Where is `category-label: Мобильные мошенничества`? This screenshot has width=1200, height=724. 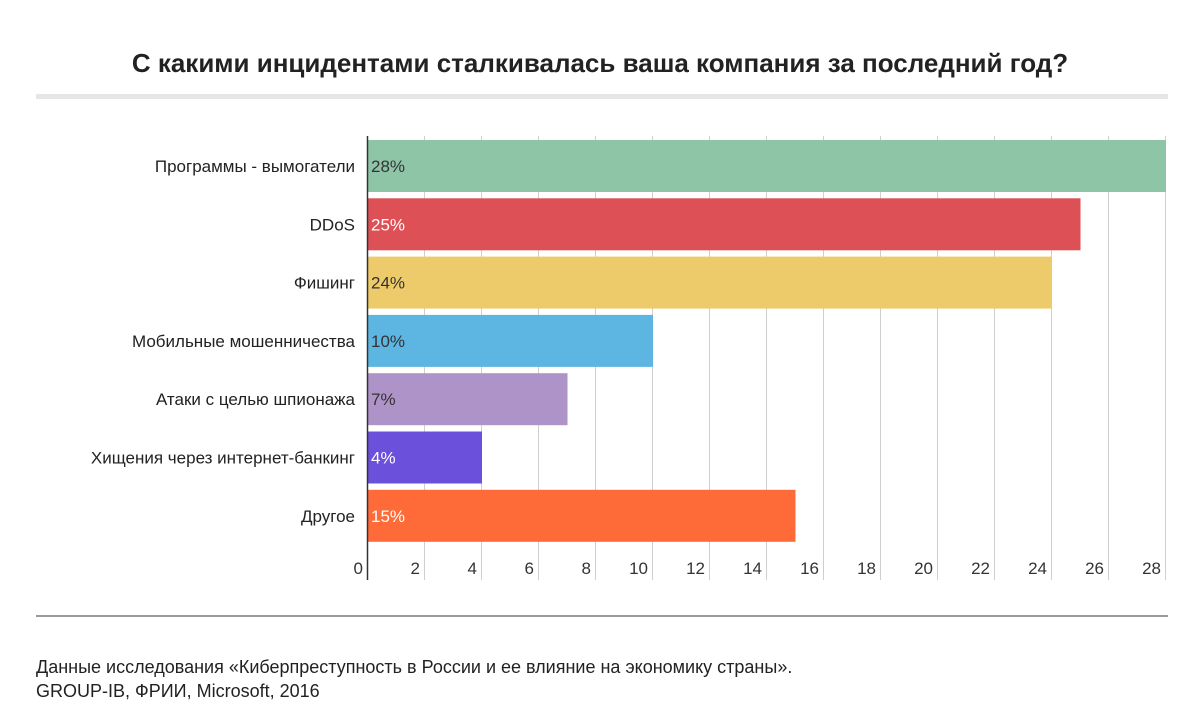
category-label: Мобильные мошенничества is located at coordinates (244, 341).